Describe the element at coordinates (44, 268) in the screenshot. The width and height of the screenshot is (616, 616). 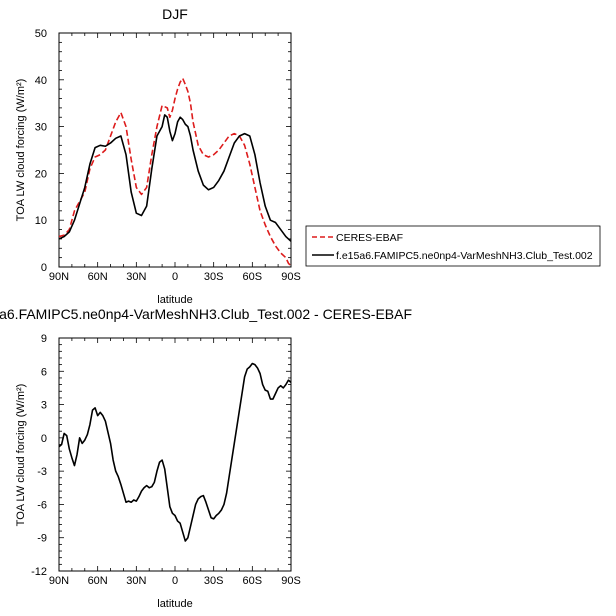
I see `top-y-tick-label: 0` at that location.